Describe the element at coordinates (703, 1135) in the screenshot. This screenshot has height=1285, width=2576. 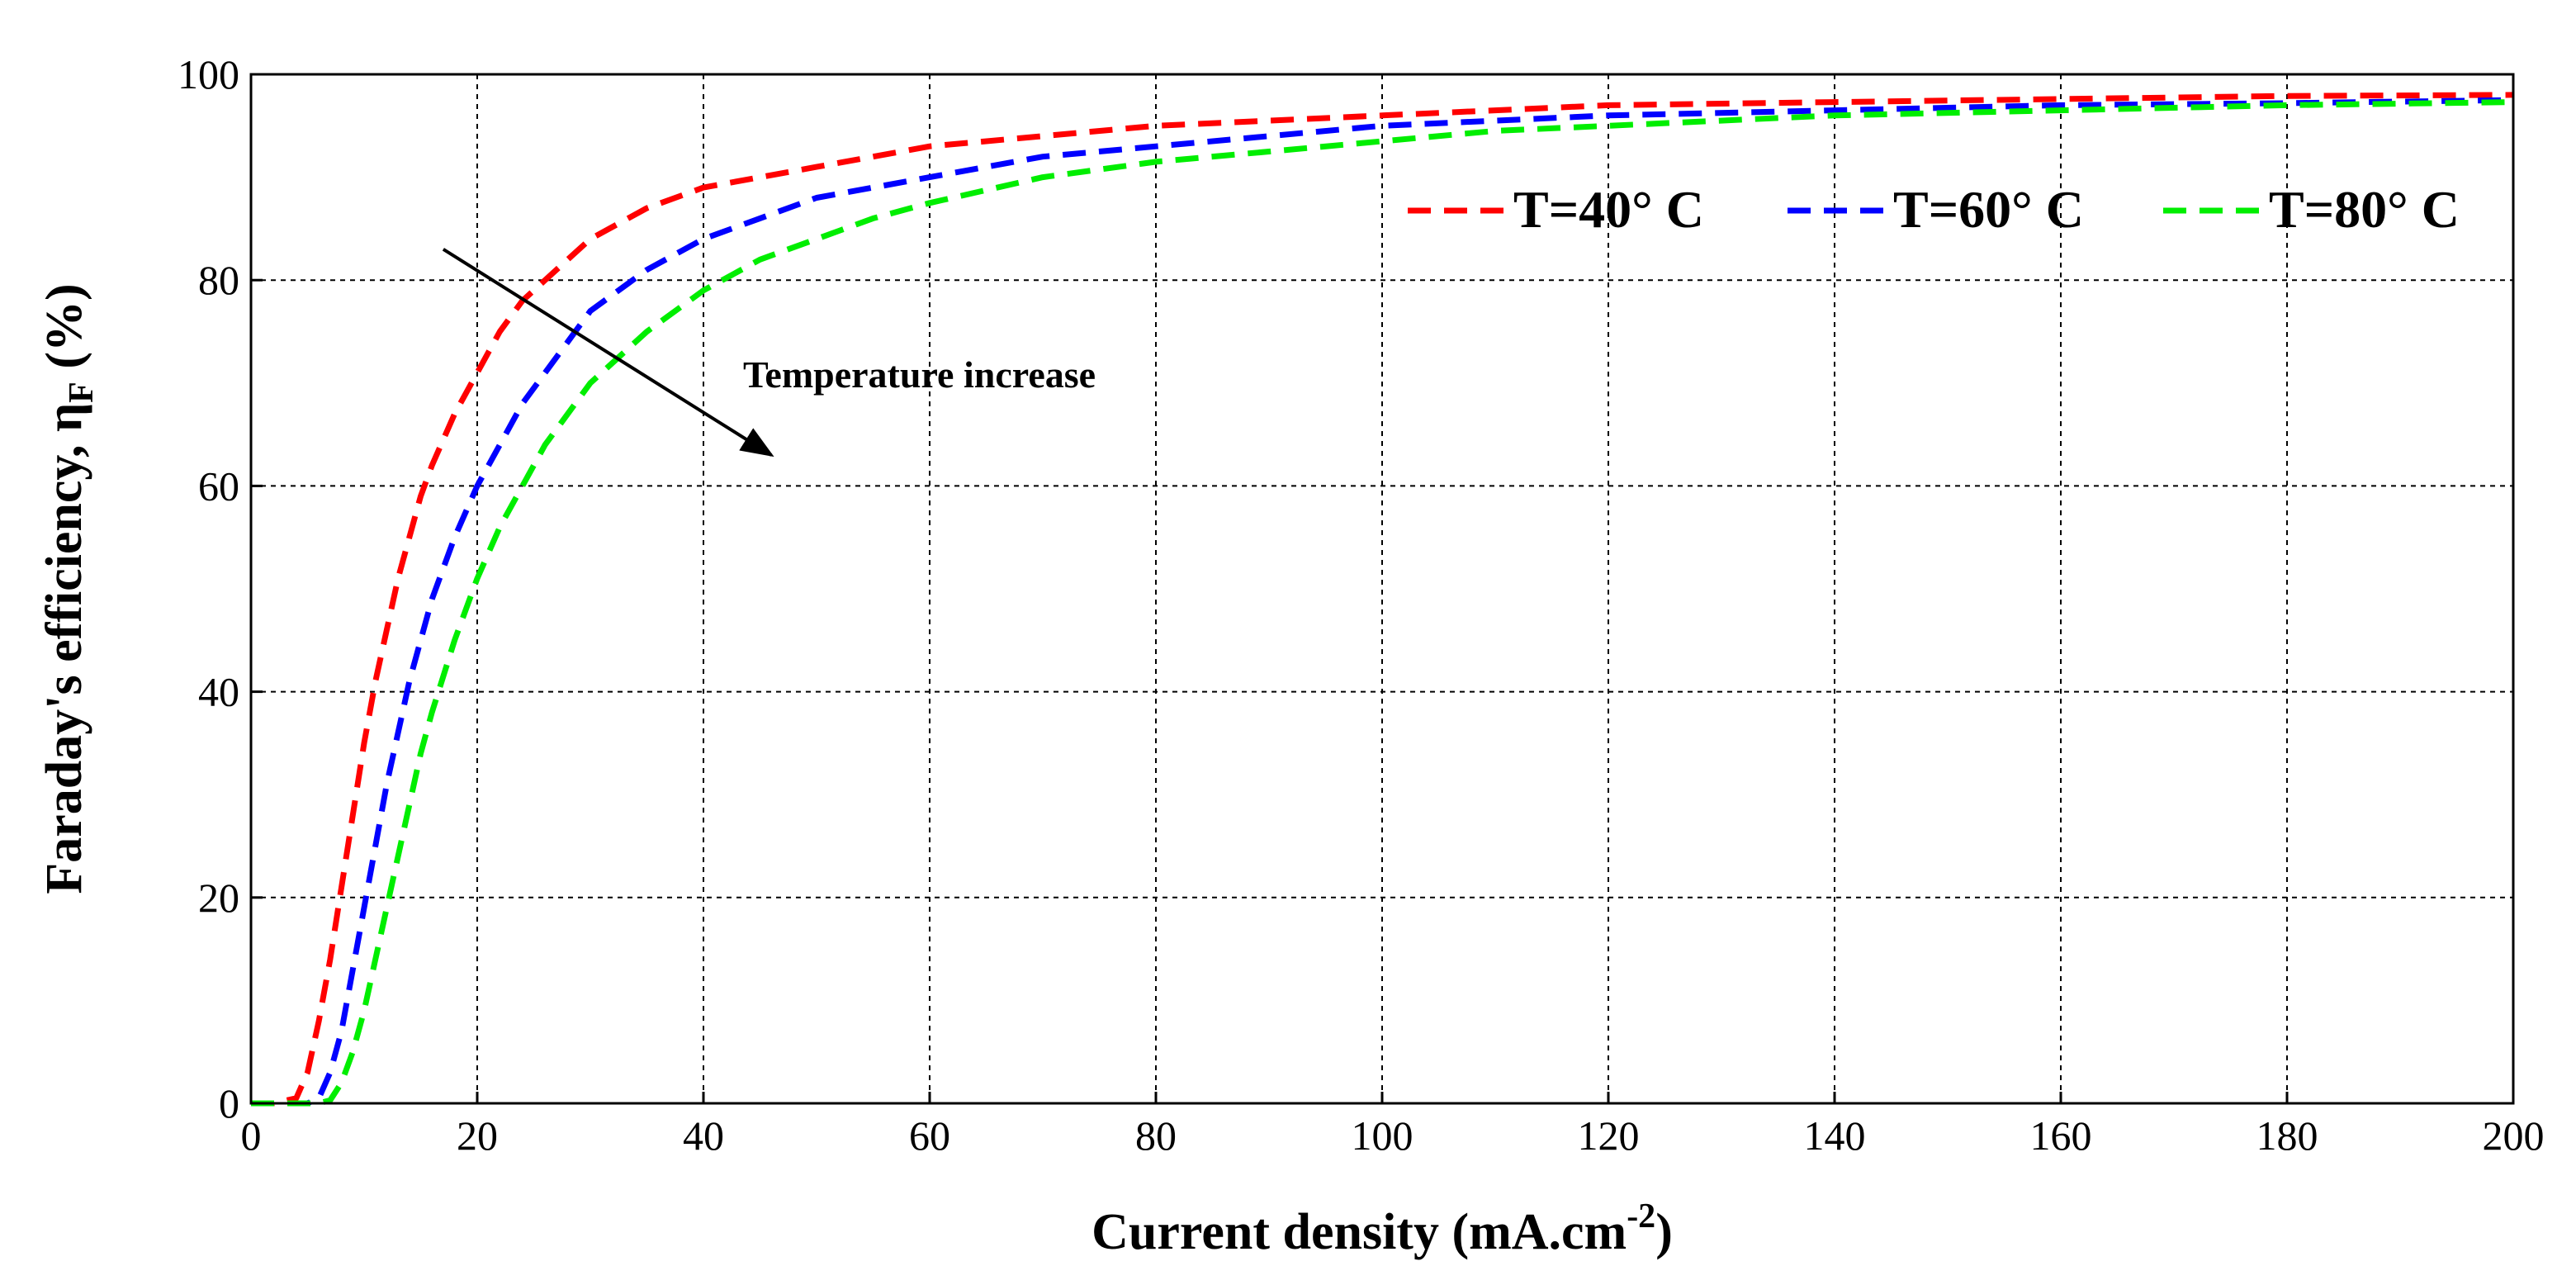
I see `x-tick-label: 40` at that location.